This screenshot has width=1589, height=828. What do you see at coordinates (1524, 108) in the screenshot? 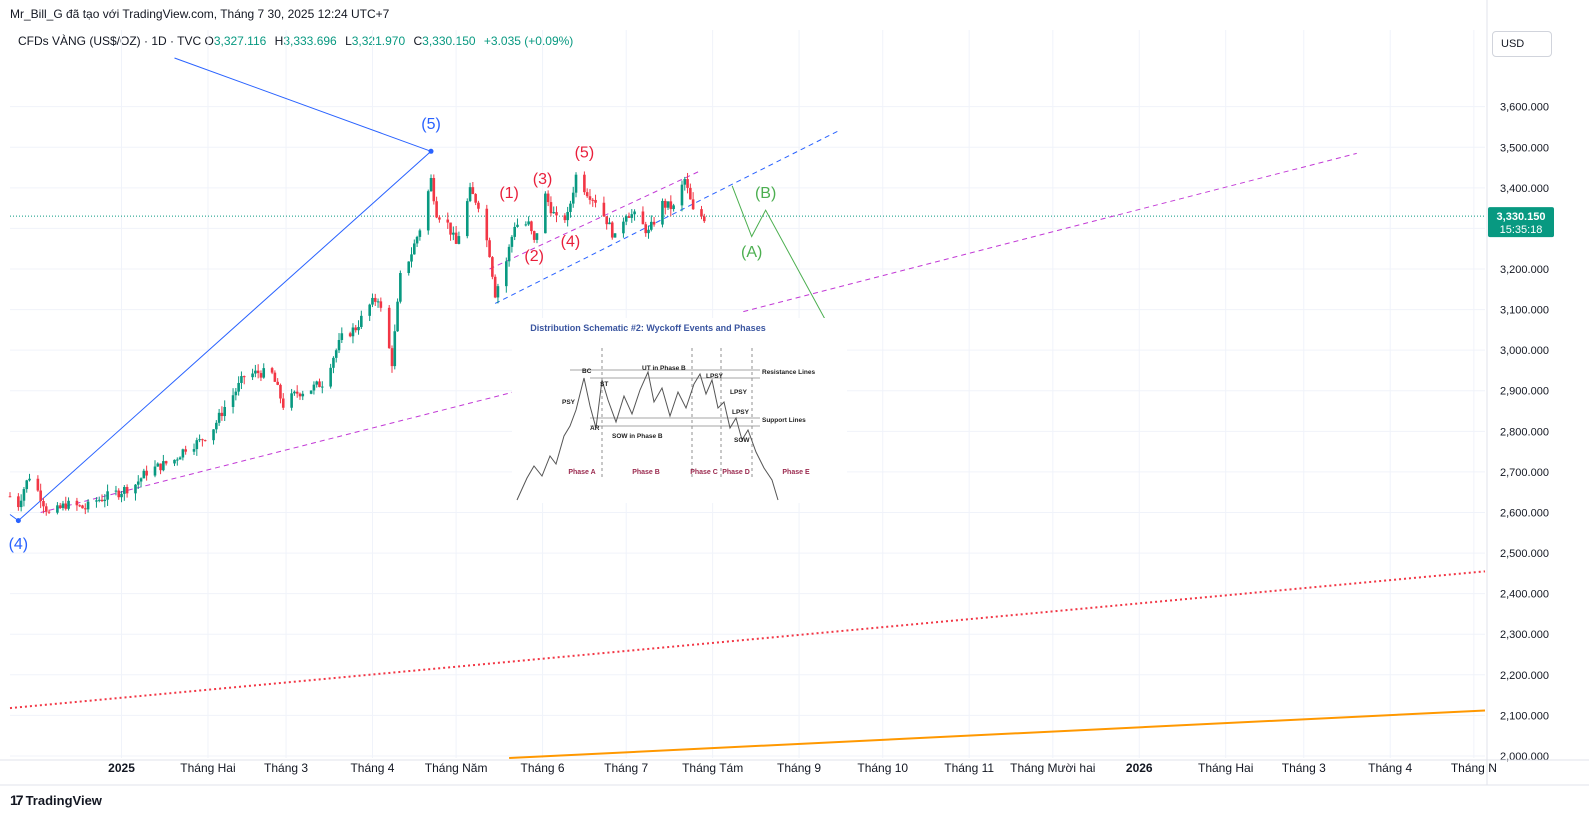
I see `y-tick-label: 3,600.000` at bounding box center [1524, 108].